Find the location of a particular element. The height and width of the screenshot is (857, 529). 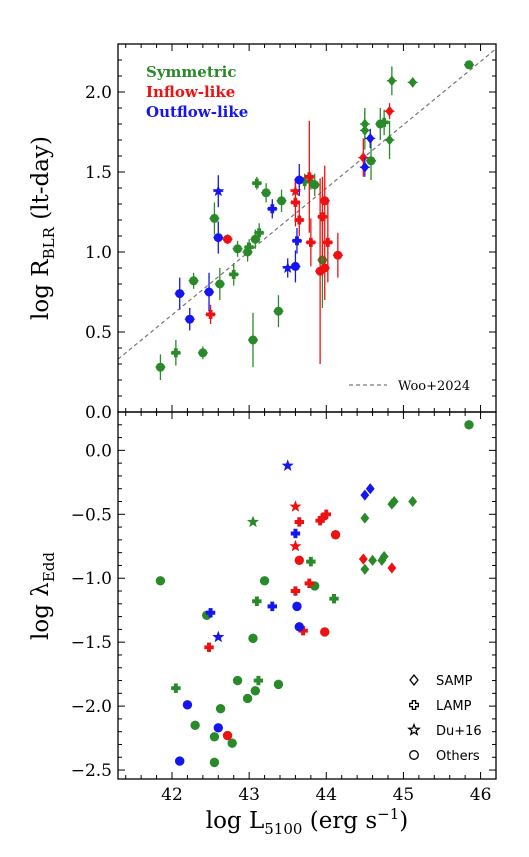

legend-outflow: Outflow-like is located at coordinates (197, 112).